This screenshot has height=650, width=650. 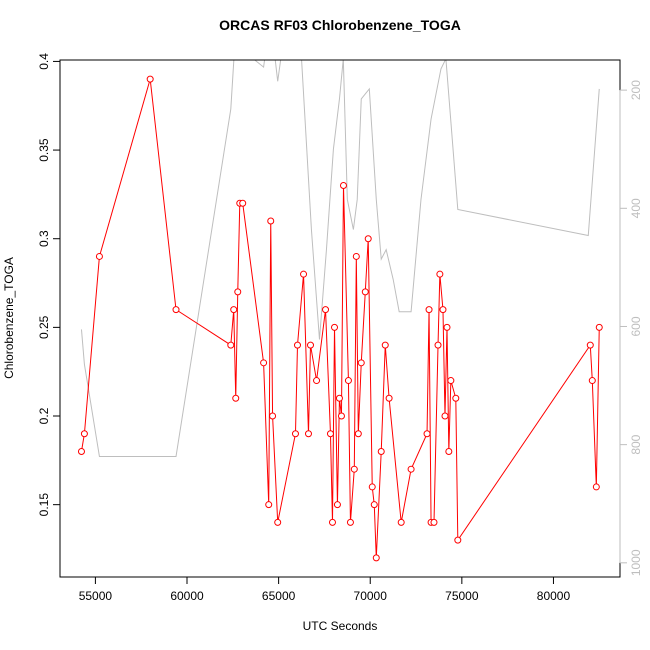 What do you see at coordinates (462, 596) in the screenshot?
I see `x-tick-label: 75000` at bounding box center [462, 596].